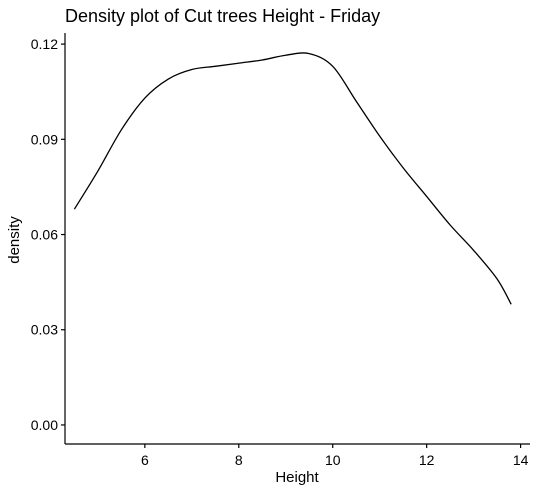 This screenshot has width=538, height=493. What do you see at coordinates (333, 460) in the screenshot?
I see `x-tick-label: 10` at bounding box center [333, 460].